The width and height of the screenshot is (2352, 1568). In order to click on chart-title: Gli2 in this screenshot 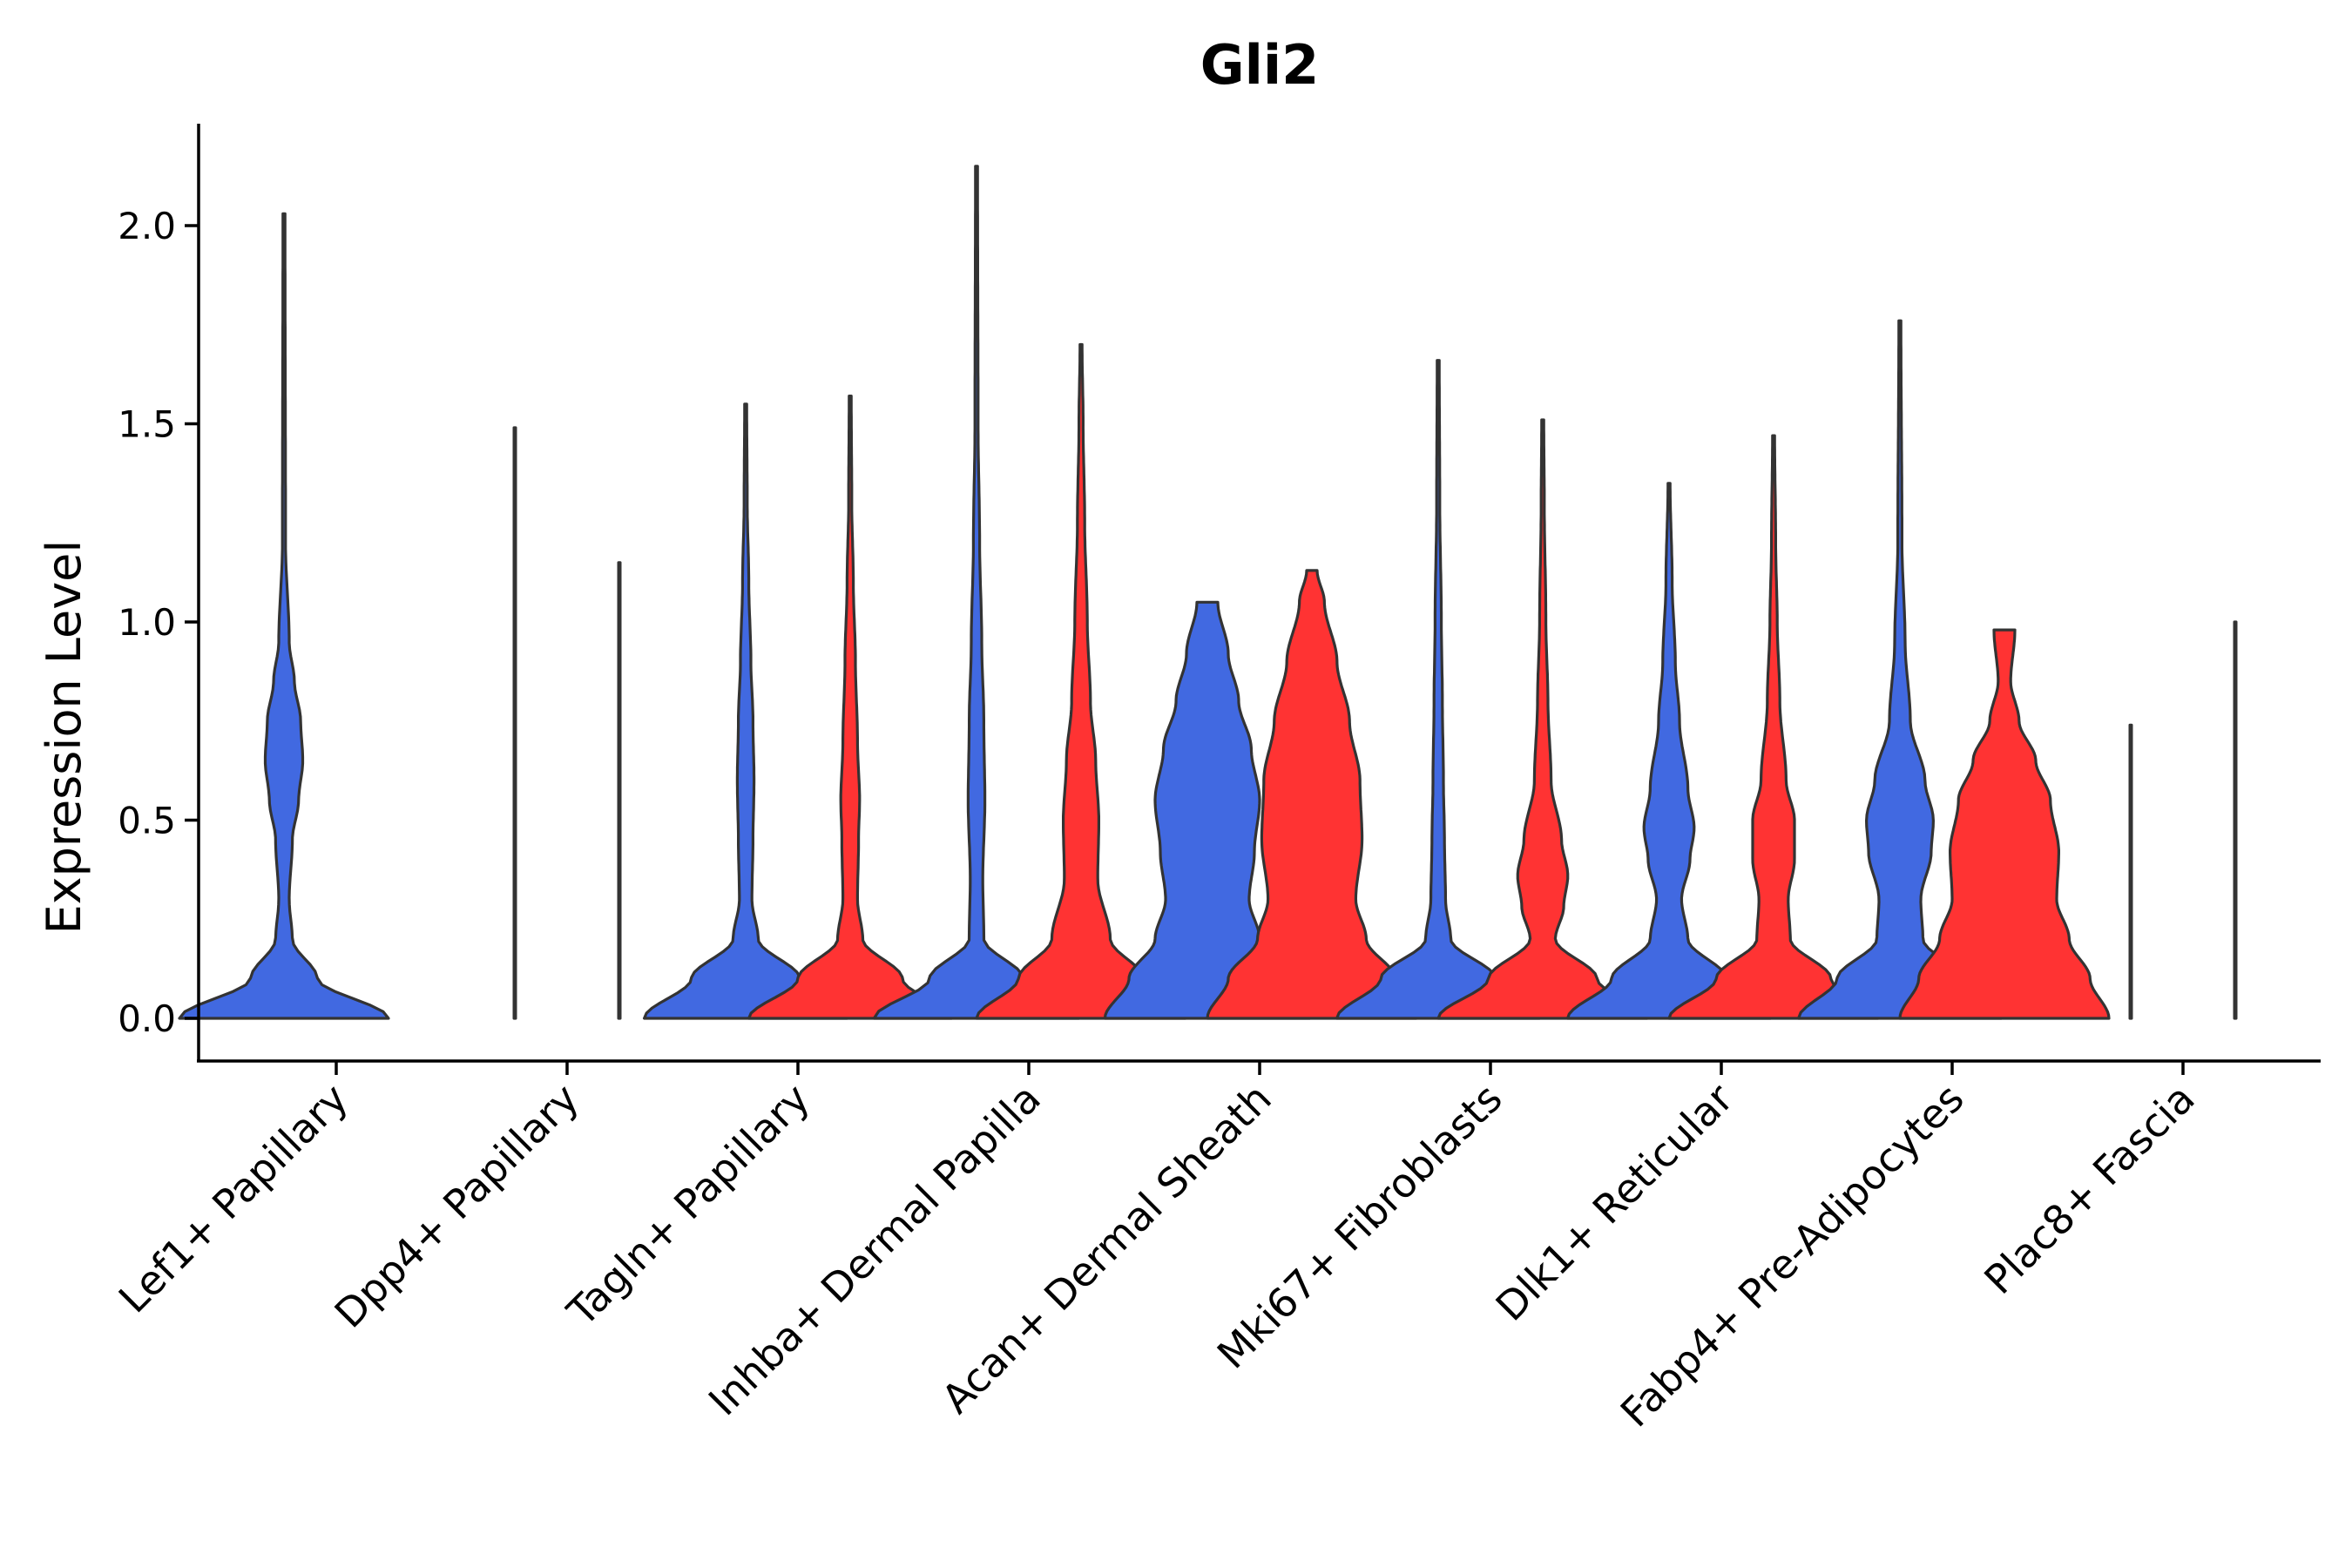, I will do `click(1260, 65)`.